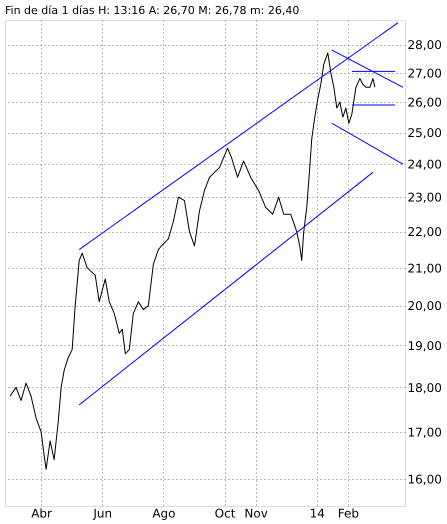  What do you see at coordinates (425, 345) in the screenshot?
I see `y-tick-label: 19,00` at bounding box center [425, 345].